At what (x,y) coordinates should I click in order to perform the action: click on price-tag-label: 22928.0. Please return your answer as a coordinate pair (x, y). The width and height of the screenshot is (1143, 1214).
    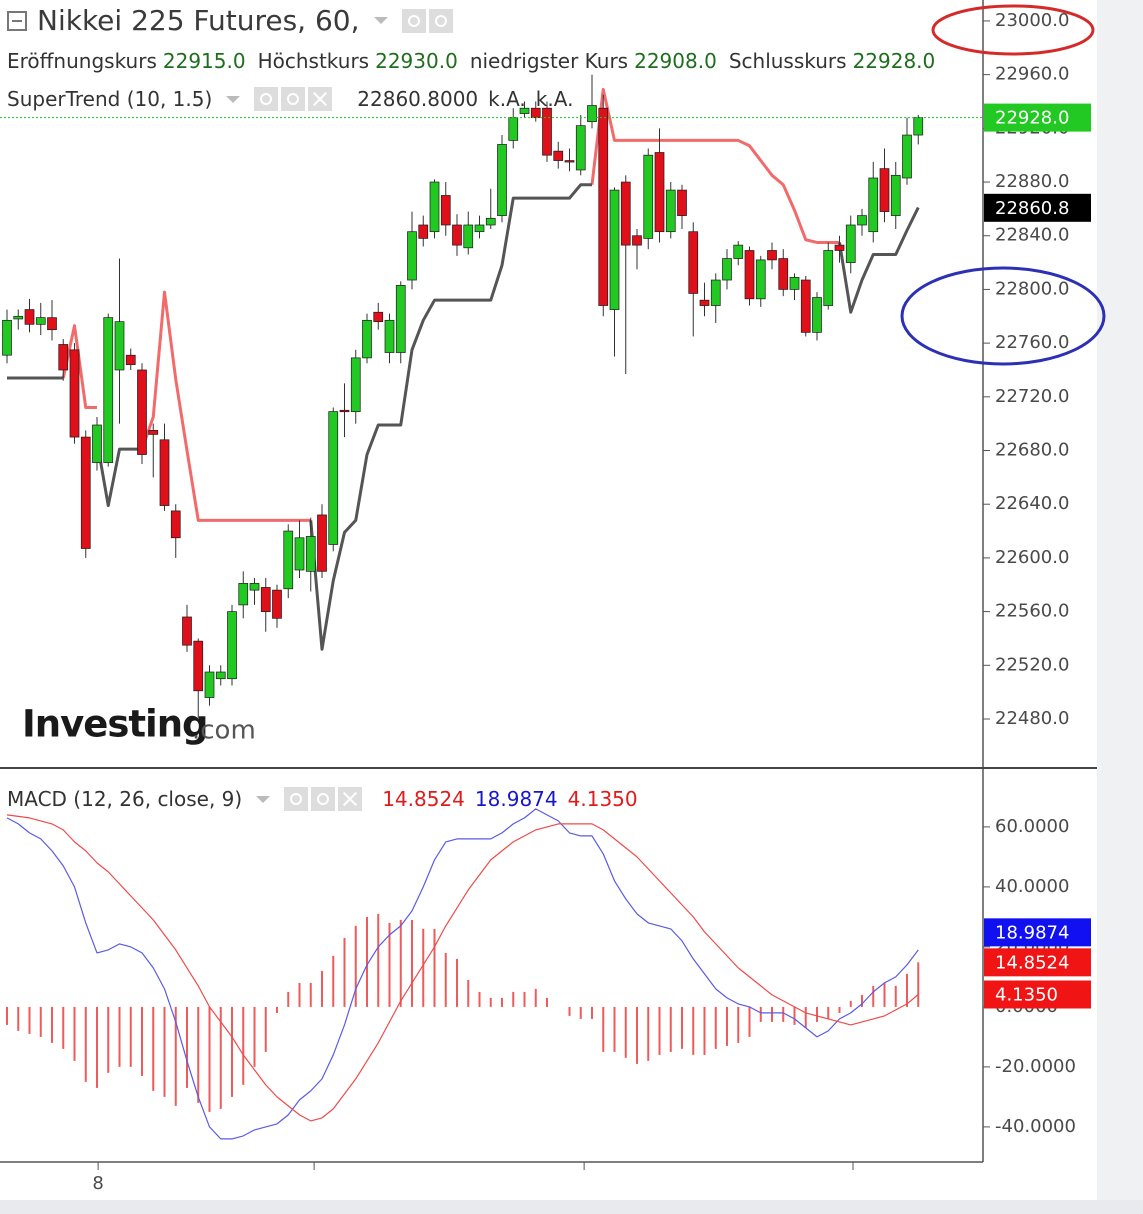
    Looking at the image, I should click on (1032, 118).